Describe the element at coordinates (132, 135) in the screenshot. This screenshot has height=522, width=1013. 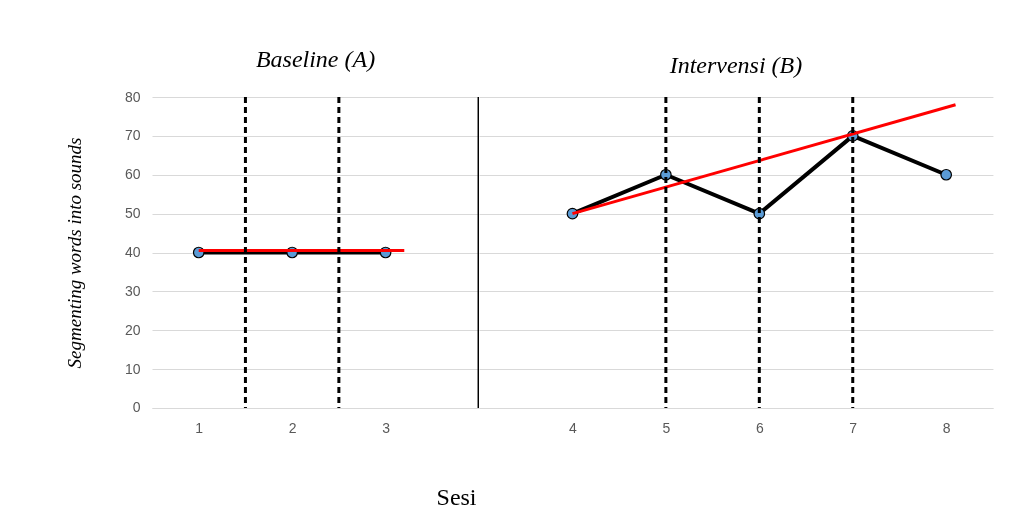
I see `y-tick-label: 70` at that location.